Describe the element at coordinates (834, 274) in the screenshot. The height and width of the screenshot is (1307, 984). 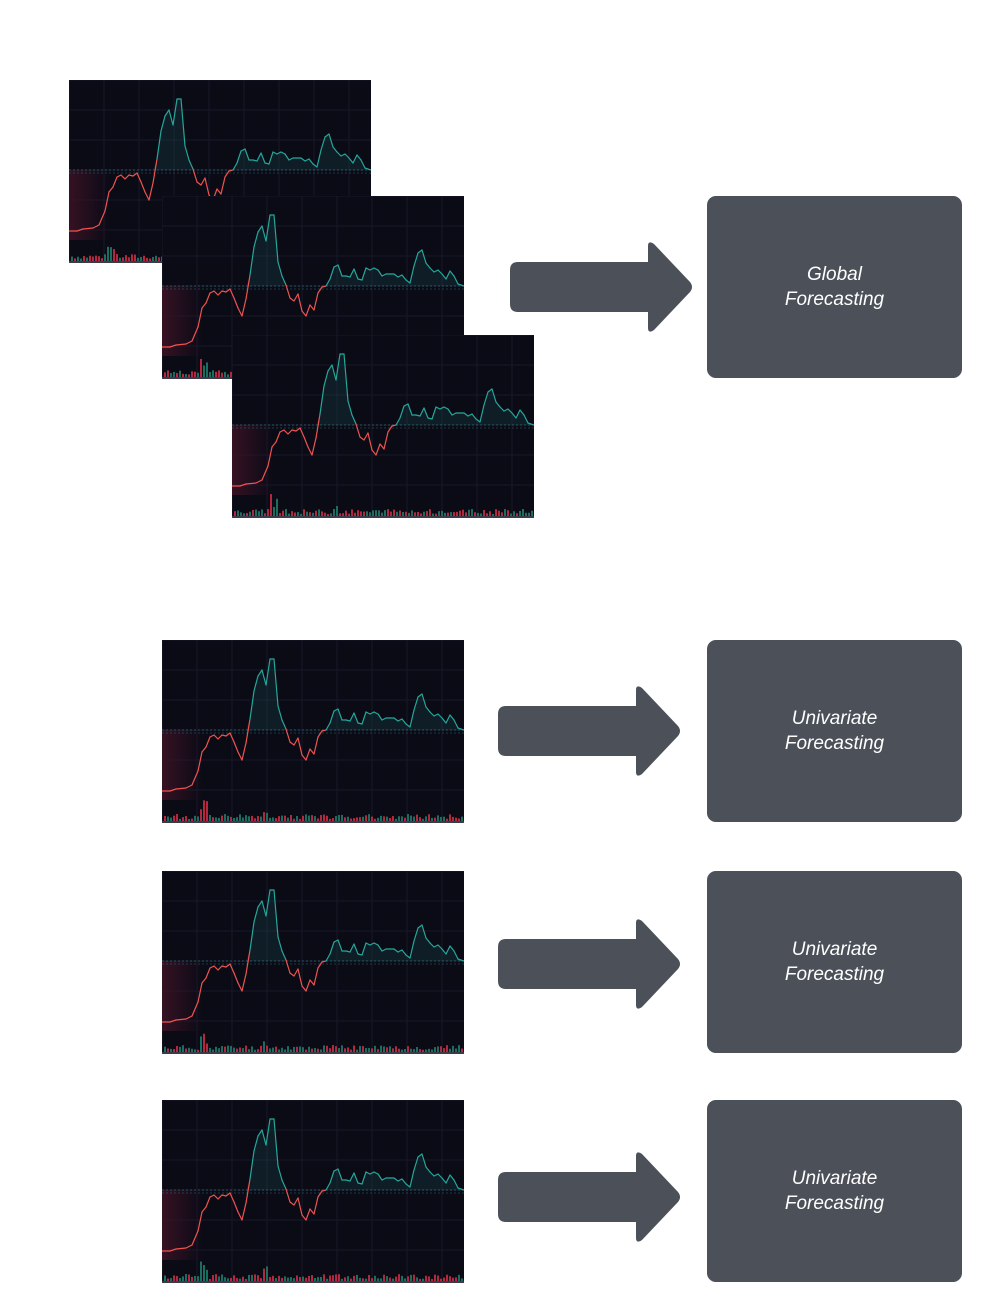
I see `global-forecasting-label-line1: Global` at that location.